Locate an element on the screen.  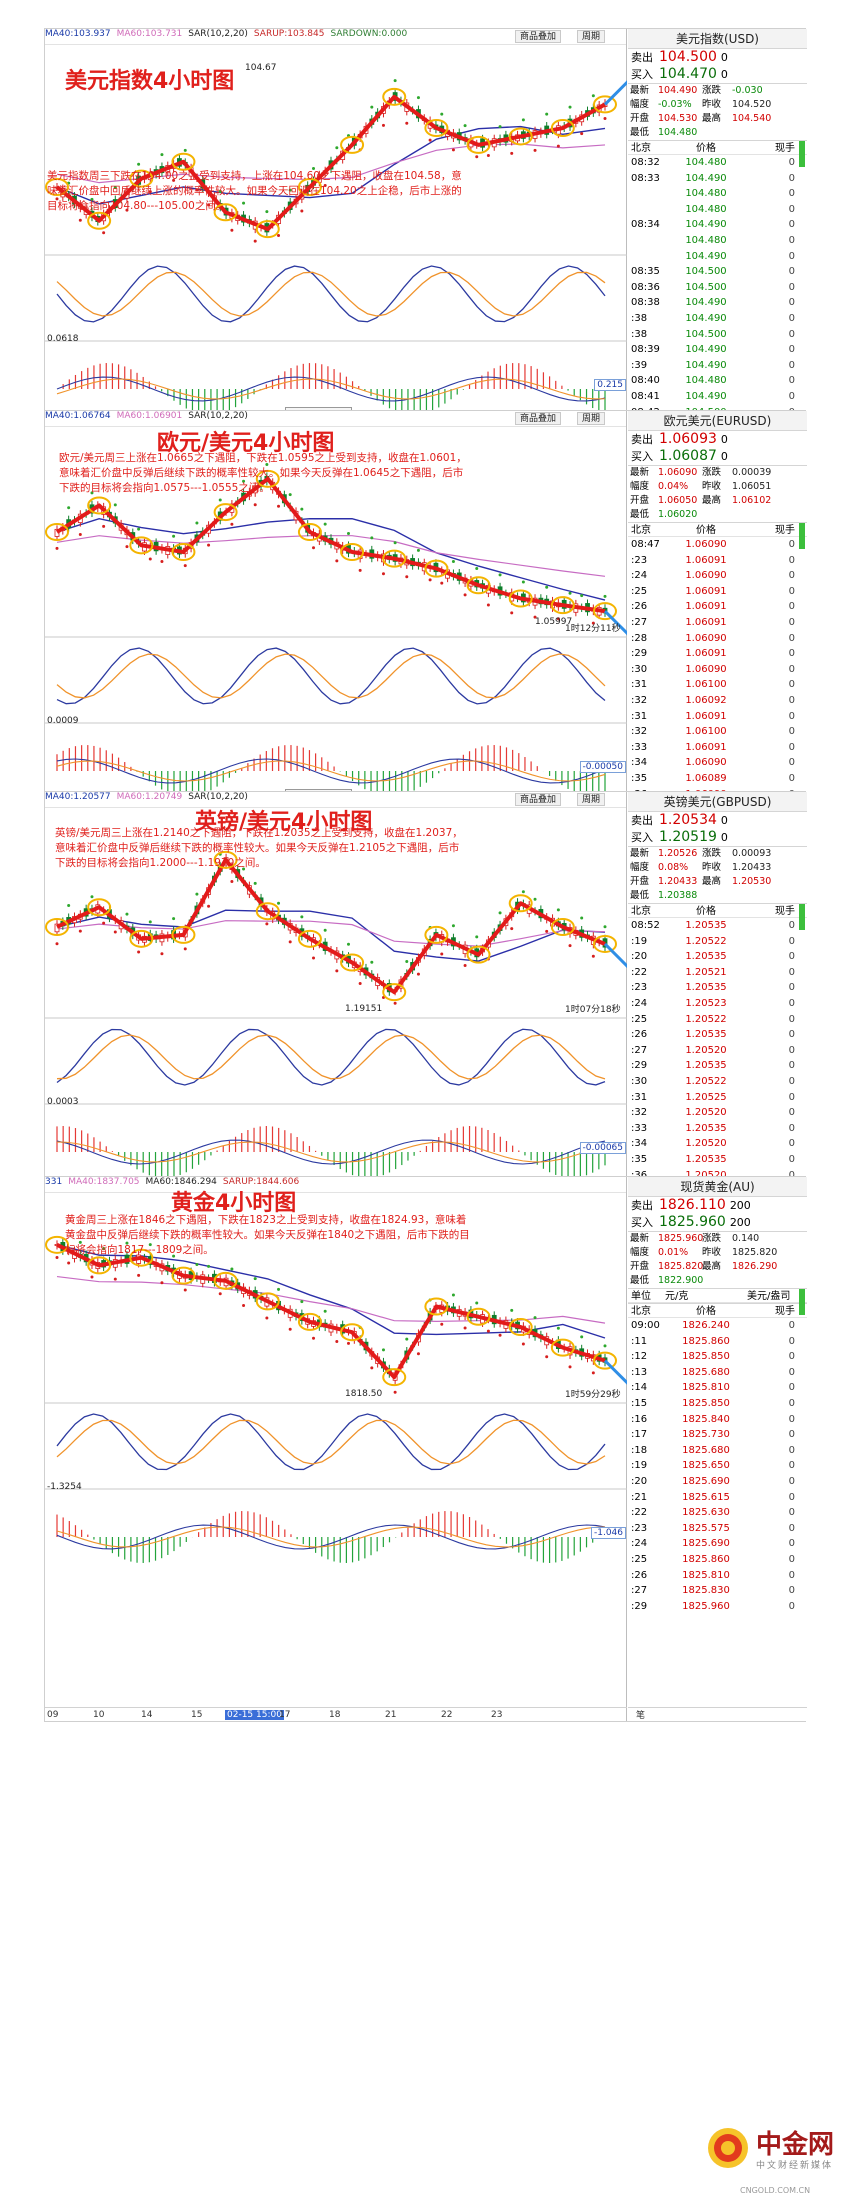
trend-line is located at coordinates (331, 926).